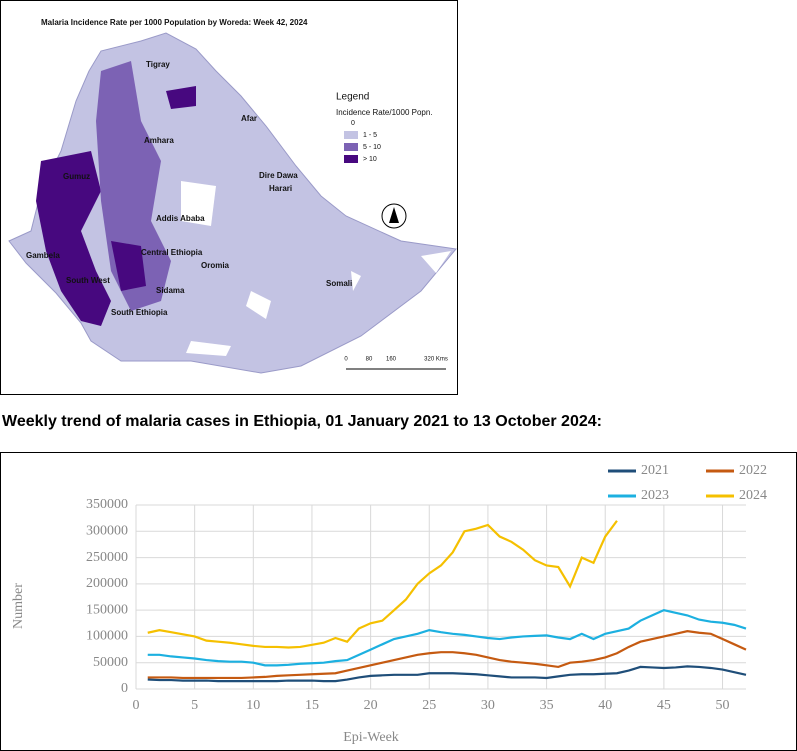 This screenshot has height=751, width=797. What do you see at coordinates (170, 290) in the screenshot?
I see `region-label: Sidama` at bounding box center [170, 290].